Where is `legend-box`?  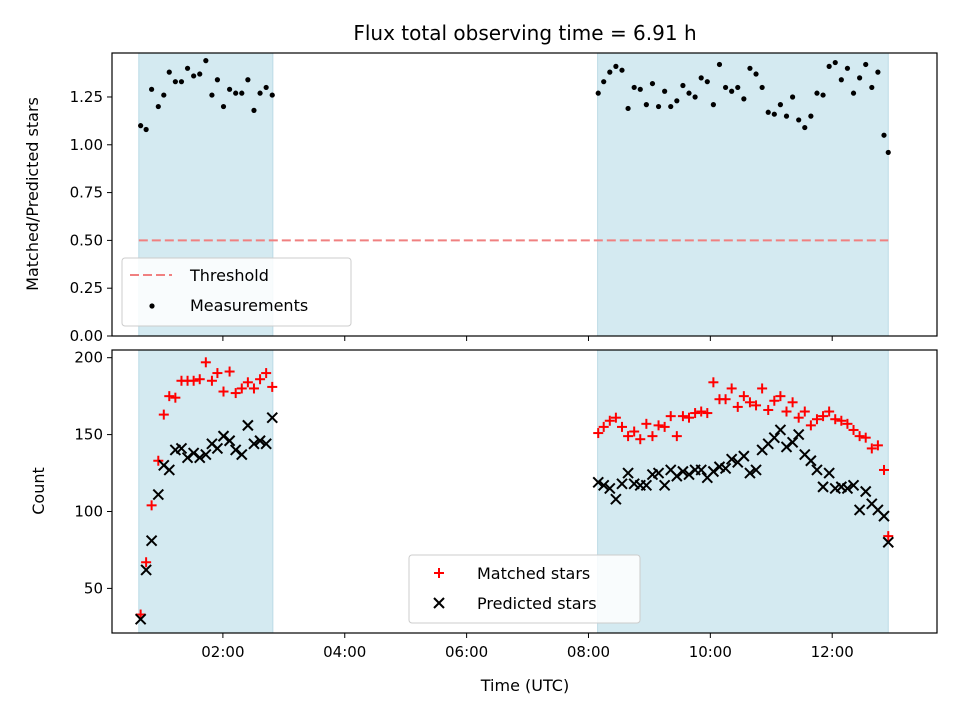 legend-box is located at coordinates (236, 292).